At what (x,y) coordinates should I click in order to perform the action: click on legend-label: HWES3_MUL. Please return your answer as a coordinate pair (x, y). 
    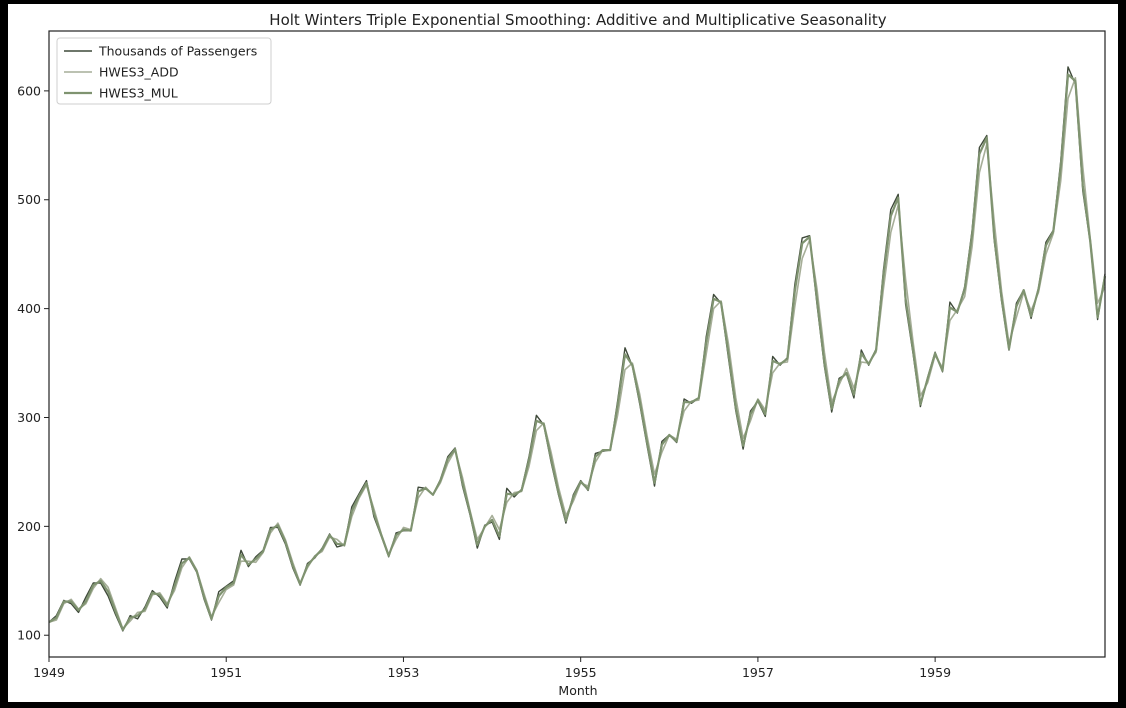
    Looking at the image, I should click on (138, 93).